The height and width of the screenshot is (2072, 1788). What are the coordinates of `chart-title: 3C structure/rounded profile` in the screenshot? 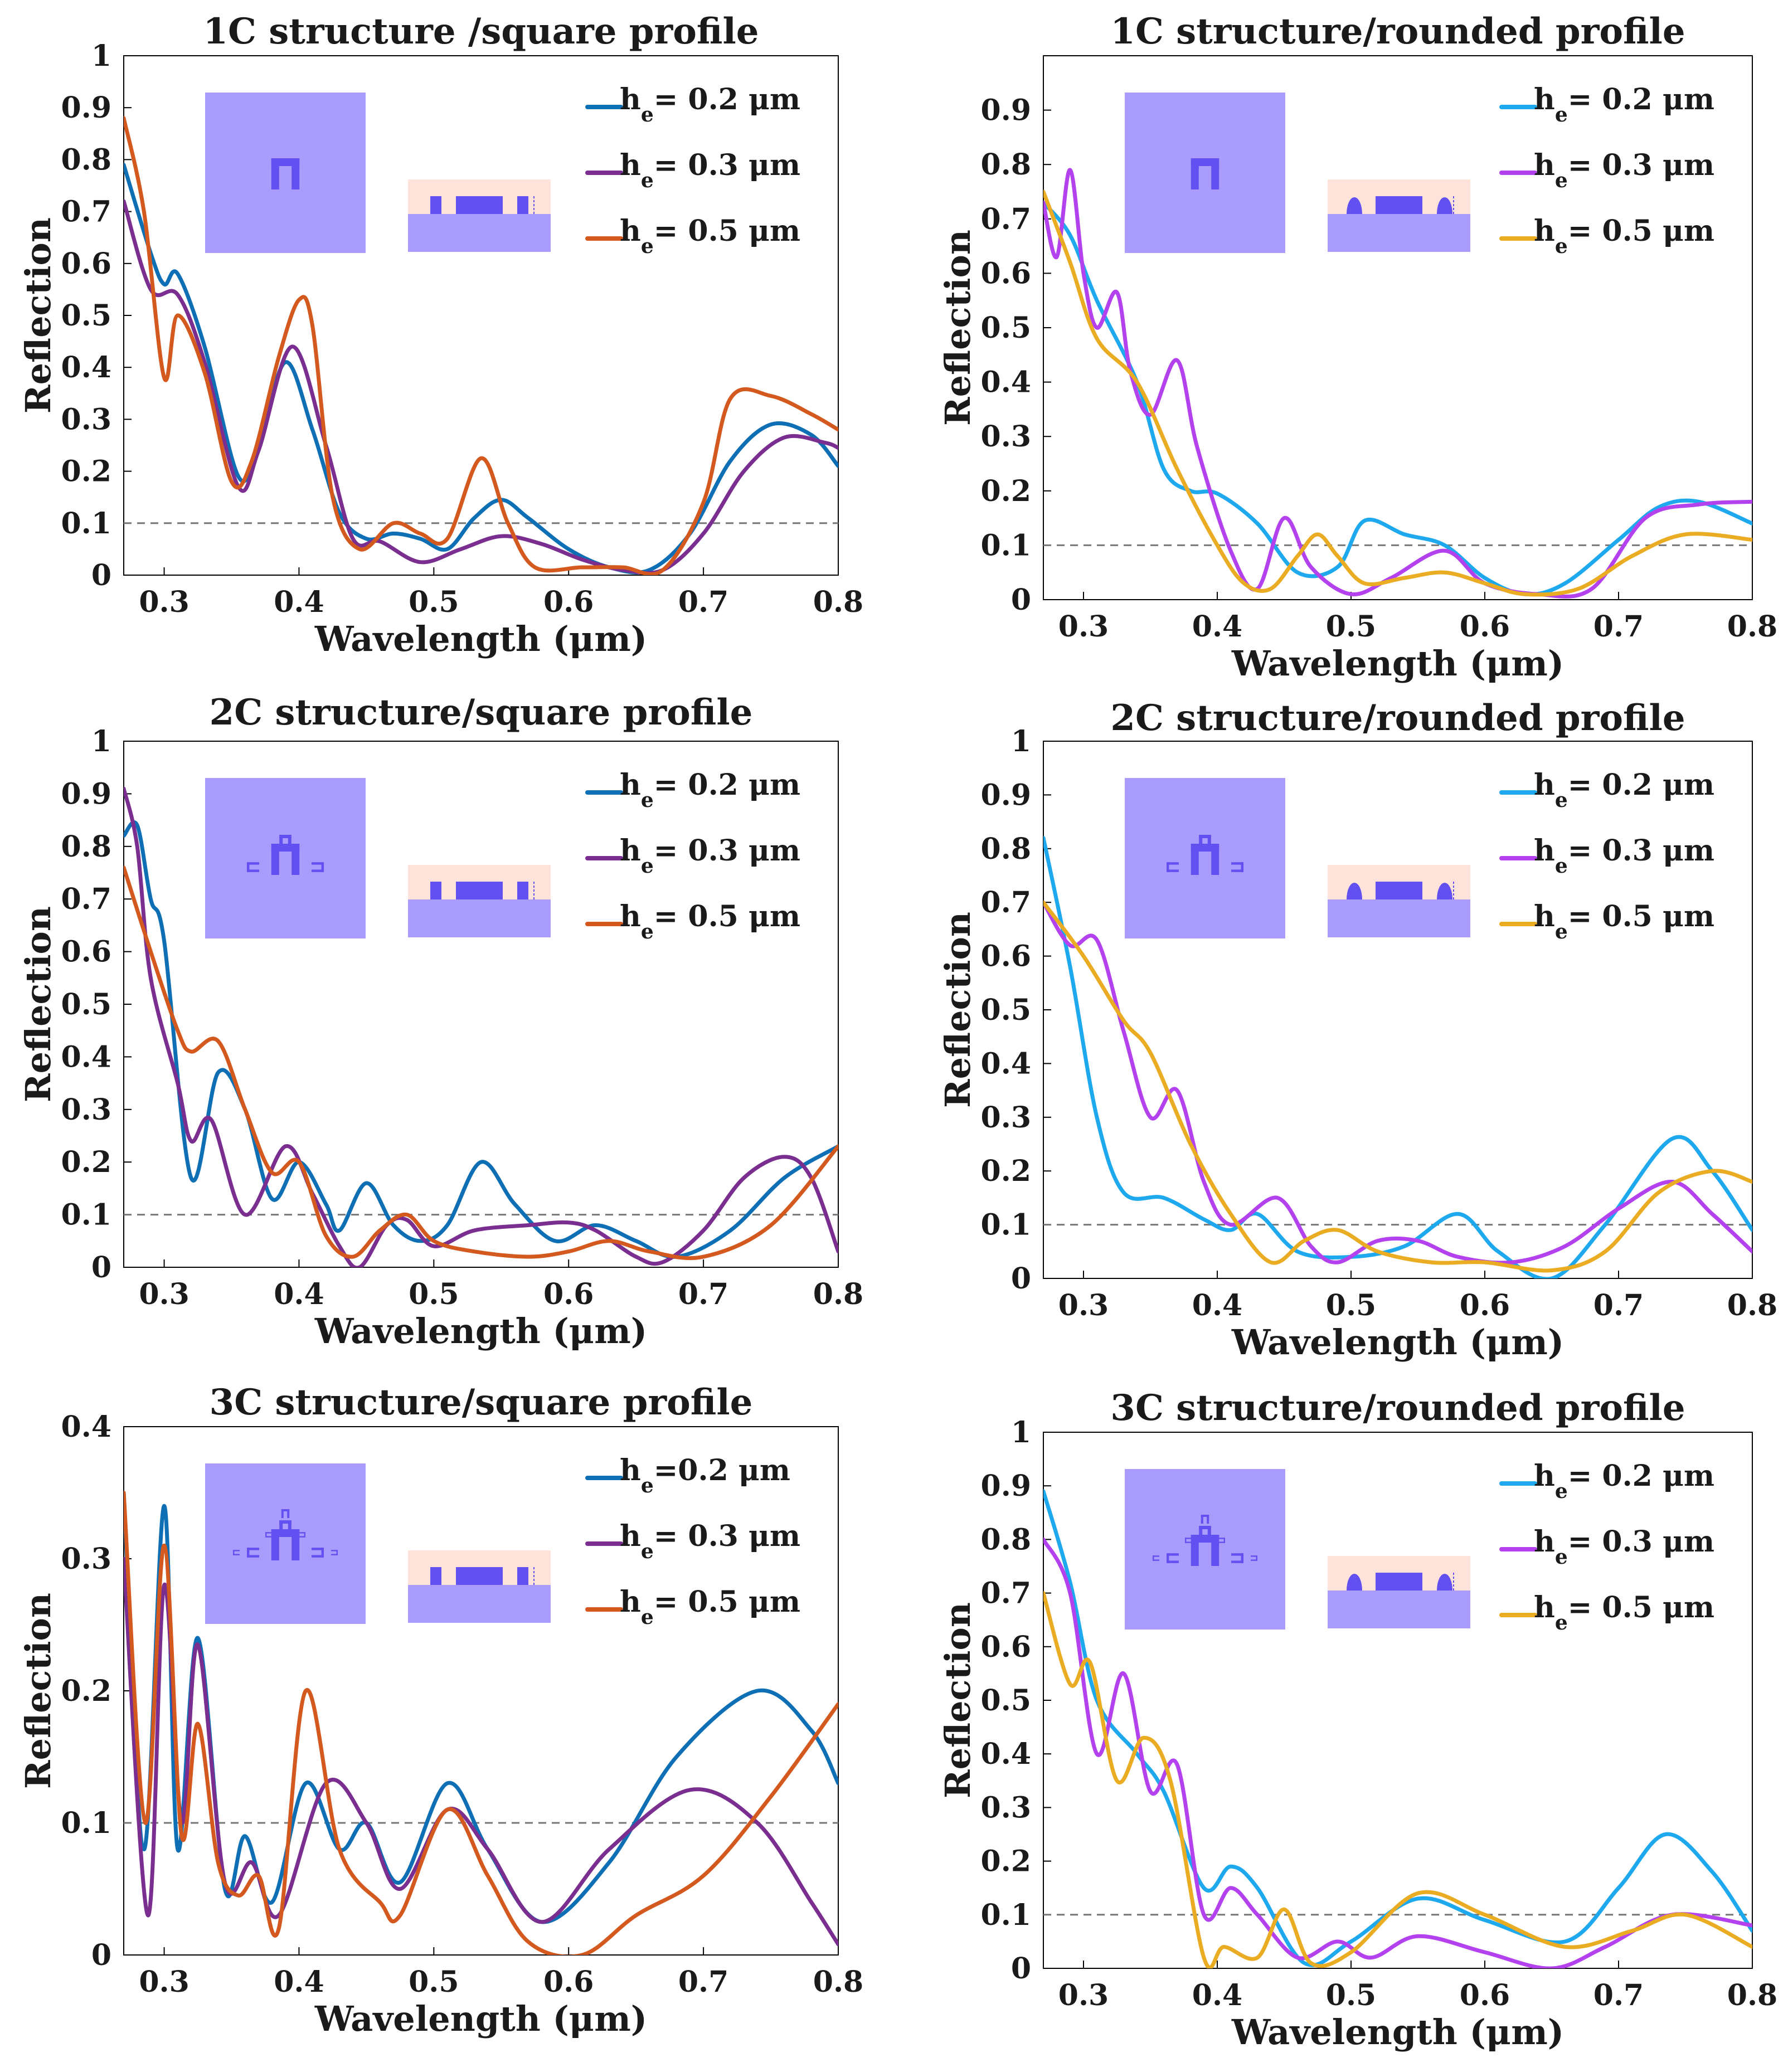 It's located at (1397, 1408).